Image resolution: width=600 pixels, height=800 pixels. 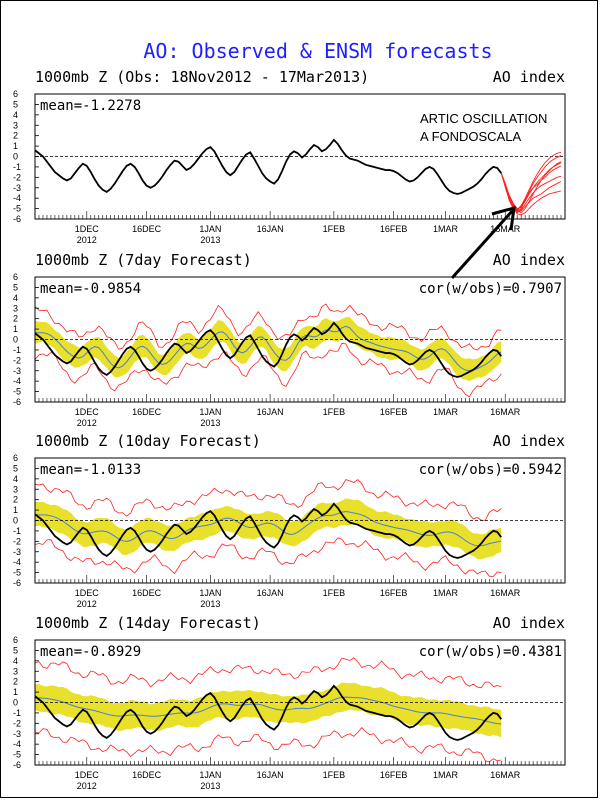 What do you see at coordinates (490, 470) in the screenshot?
I see `correlation-label: cor(w/obs)=0.5942` at bounding box center [490, 470].